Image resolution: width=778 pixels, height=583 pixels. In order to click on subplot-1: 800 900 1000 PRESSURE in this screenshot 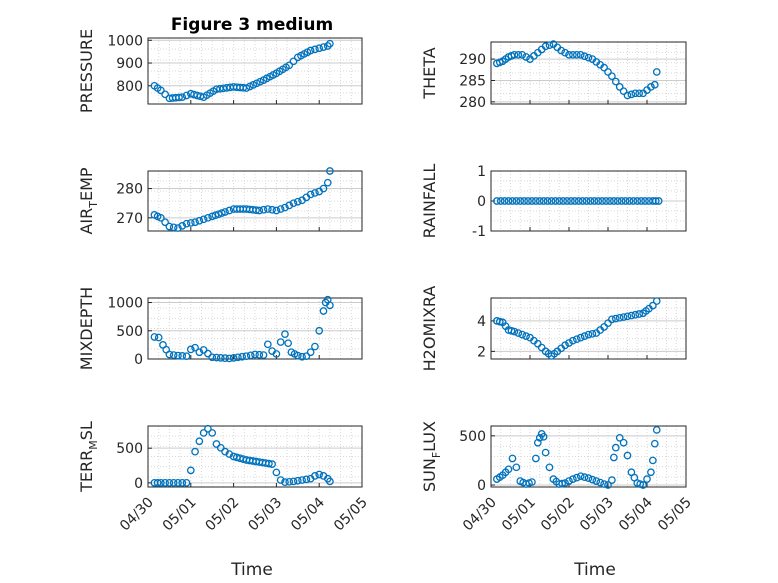, I will do `click(220, 71)`.